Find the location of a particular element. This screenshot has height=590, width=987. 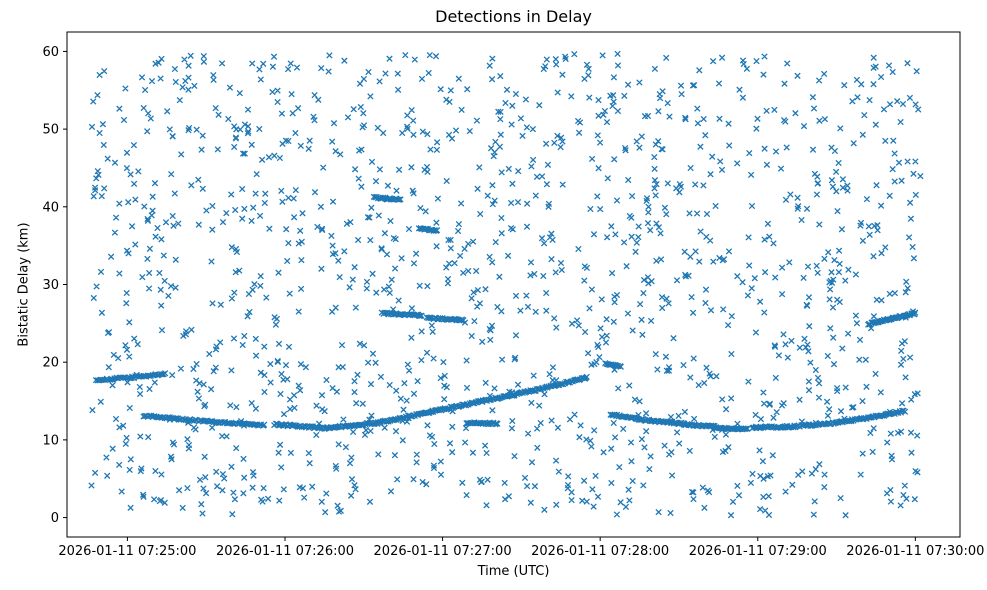

x-axis-label: Time (UTC) is located at coordinates (513, 571).